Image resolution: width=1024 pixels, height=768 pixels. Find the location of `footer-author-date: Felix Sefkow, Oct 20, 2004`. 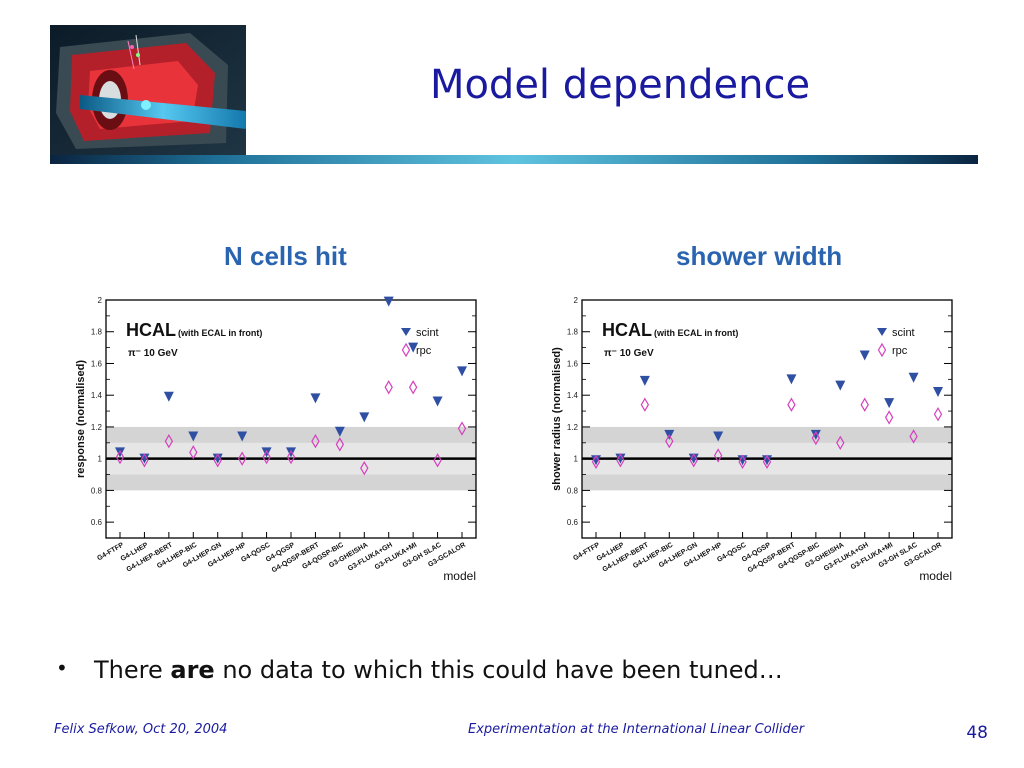

footer-author-date: Felix Sefkow, Oct 20, 2004 is located at coordinates (141, 729).